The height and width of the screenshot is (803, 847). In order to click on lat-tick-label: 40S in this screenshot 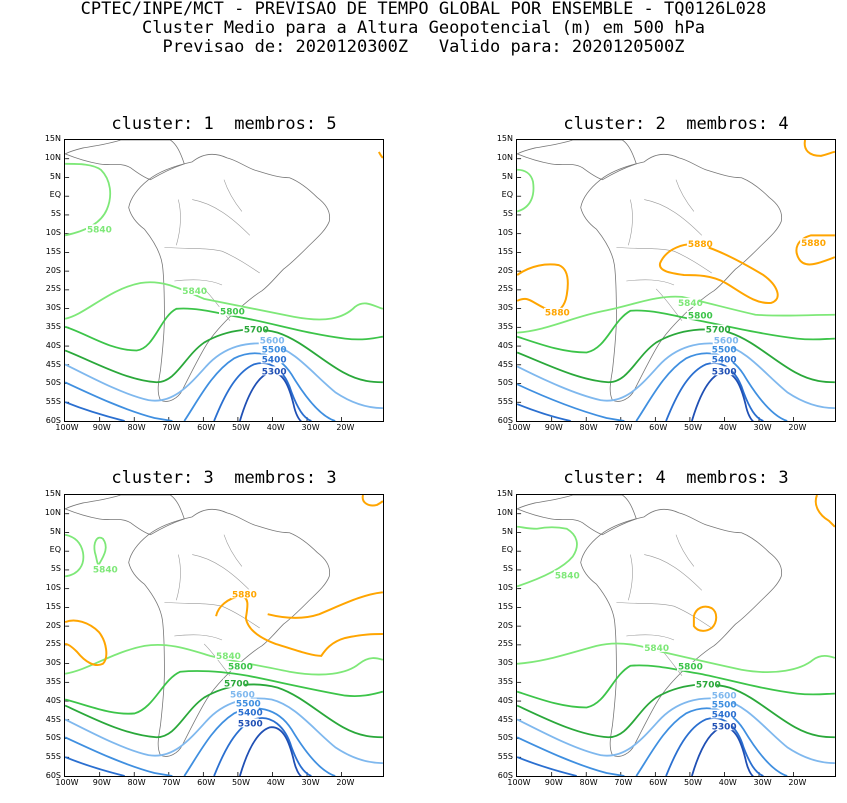, I will do `click(53, 345)`.